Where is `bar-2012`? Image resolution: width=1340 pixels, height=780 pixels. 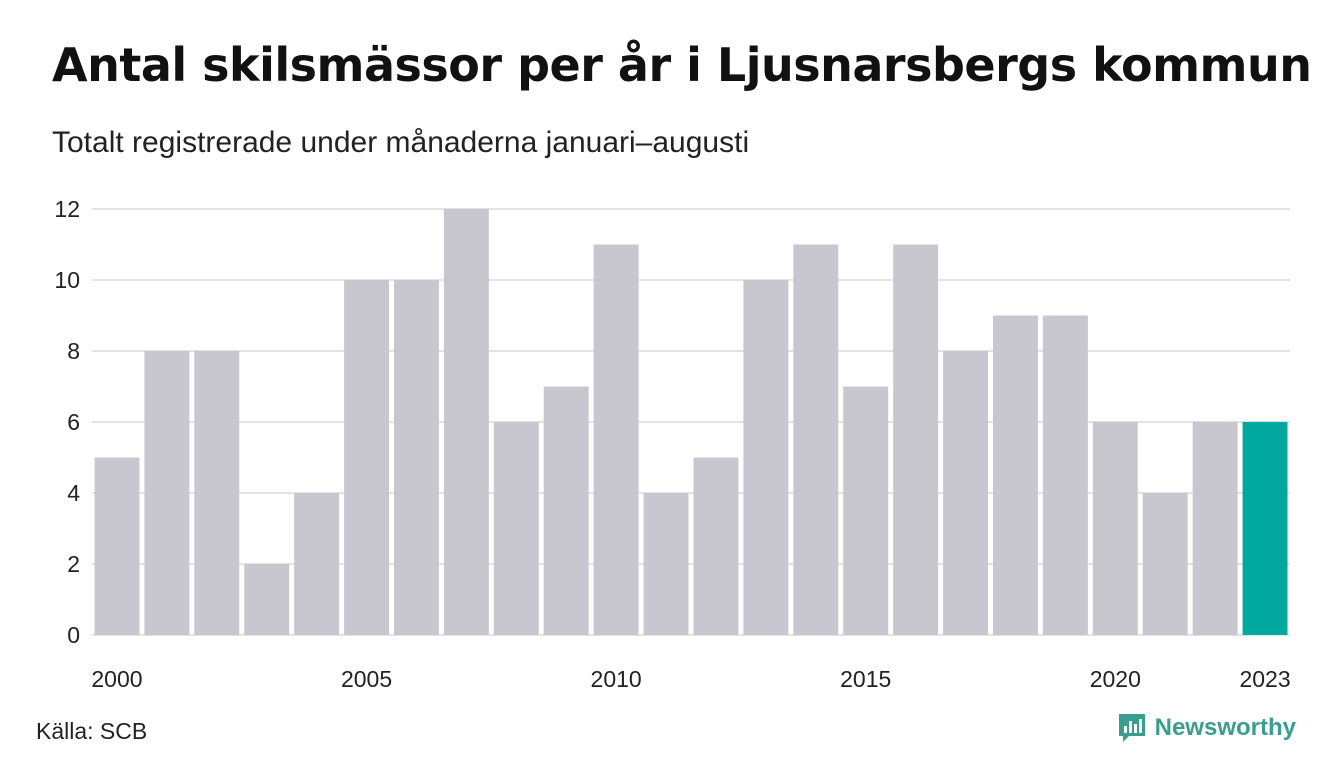
bar-2012 is located at coordinates (716, 546).